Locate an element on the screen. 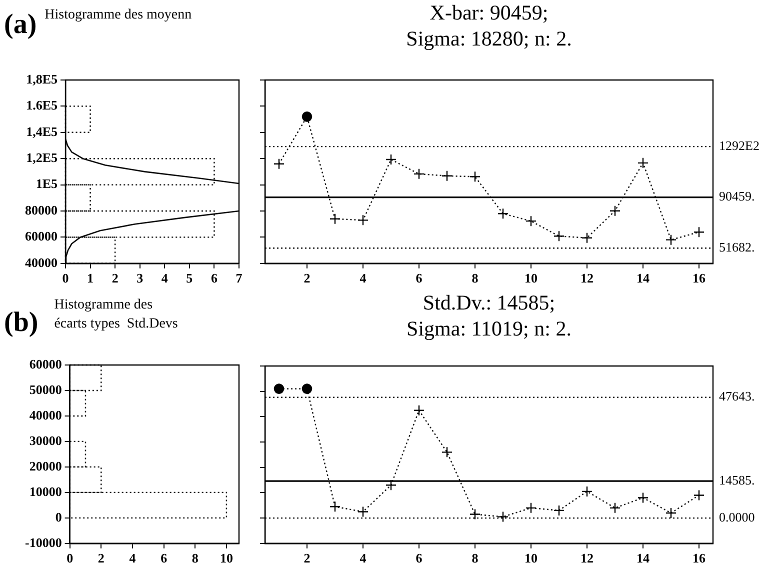 The image size is (766, 570). chart-title: Histogramme des écarts types Std.Devs is located at coordinates (116, 315).